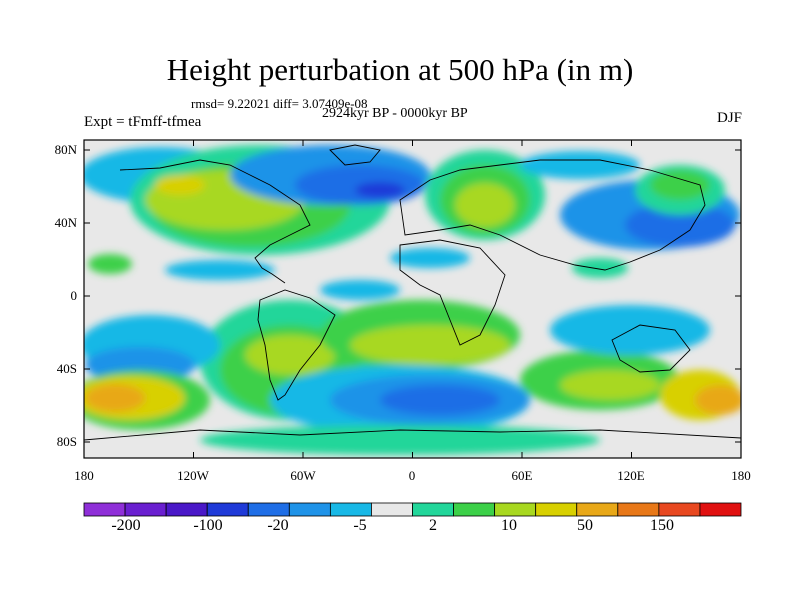 The width and height of the screenshot is (800, 600). I want to click on coast-south-america, so click(296, 345).